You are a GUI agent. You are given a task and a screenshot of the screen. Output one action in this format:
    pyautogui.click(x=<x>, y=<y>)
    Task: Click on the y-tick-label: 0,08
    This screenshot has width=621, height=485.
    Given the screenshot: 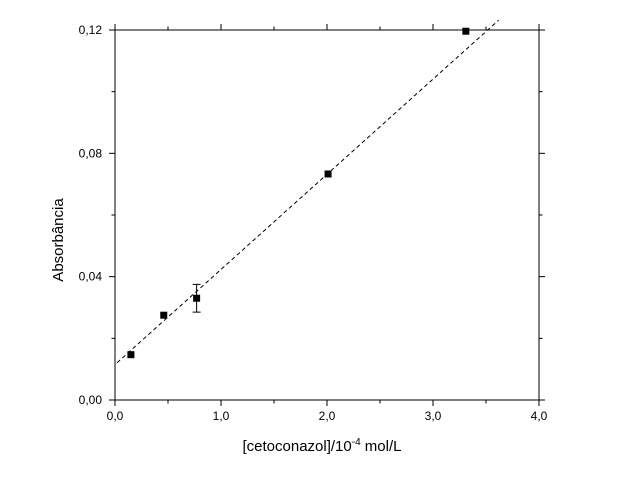 What is the action you would take?
    pyautogui.click(x=91, y=153)
    